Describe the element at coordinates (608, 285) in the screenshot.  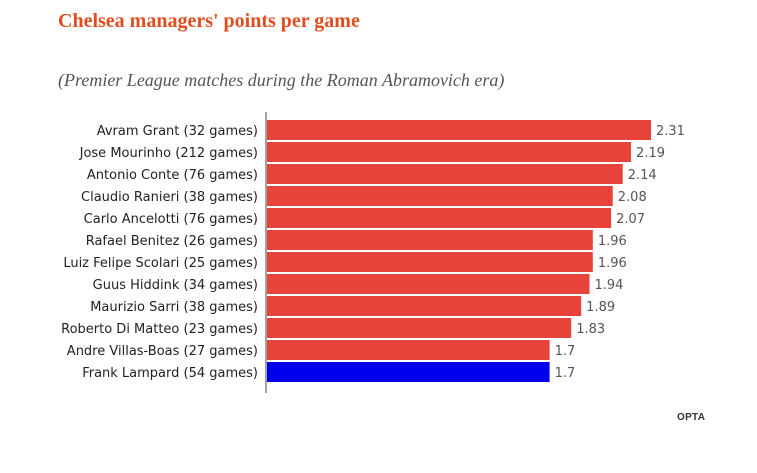
I see `value-label: 1.94` at that location.